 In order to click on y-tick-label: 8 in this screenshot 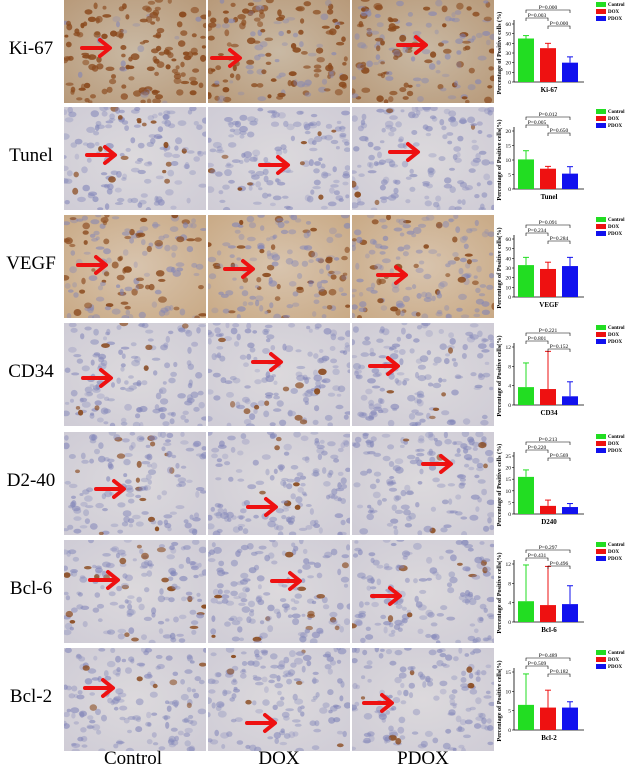, I will do `click(509, 584)`.